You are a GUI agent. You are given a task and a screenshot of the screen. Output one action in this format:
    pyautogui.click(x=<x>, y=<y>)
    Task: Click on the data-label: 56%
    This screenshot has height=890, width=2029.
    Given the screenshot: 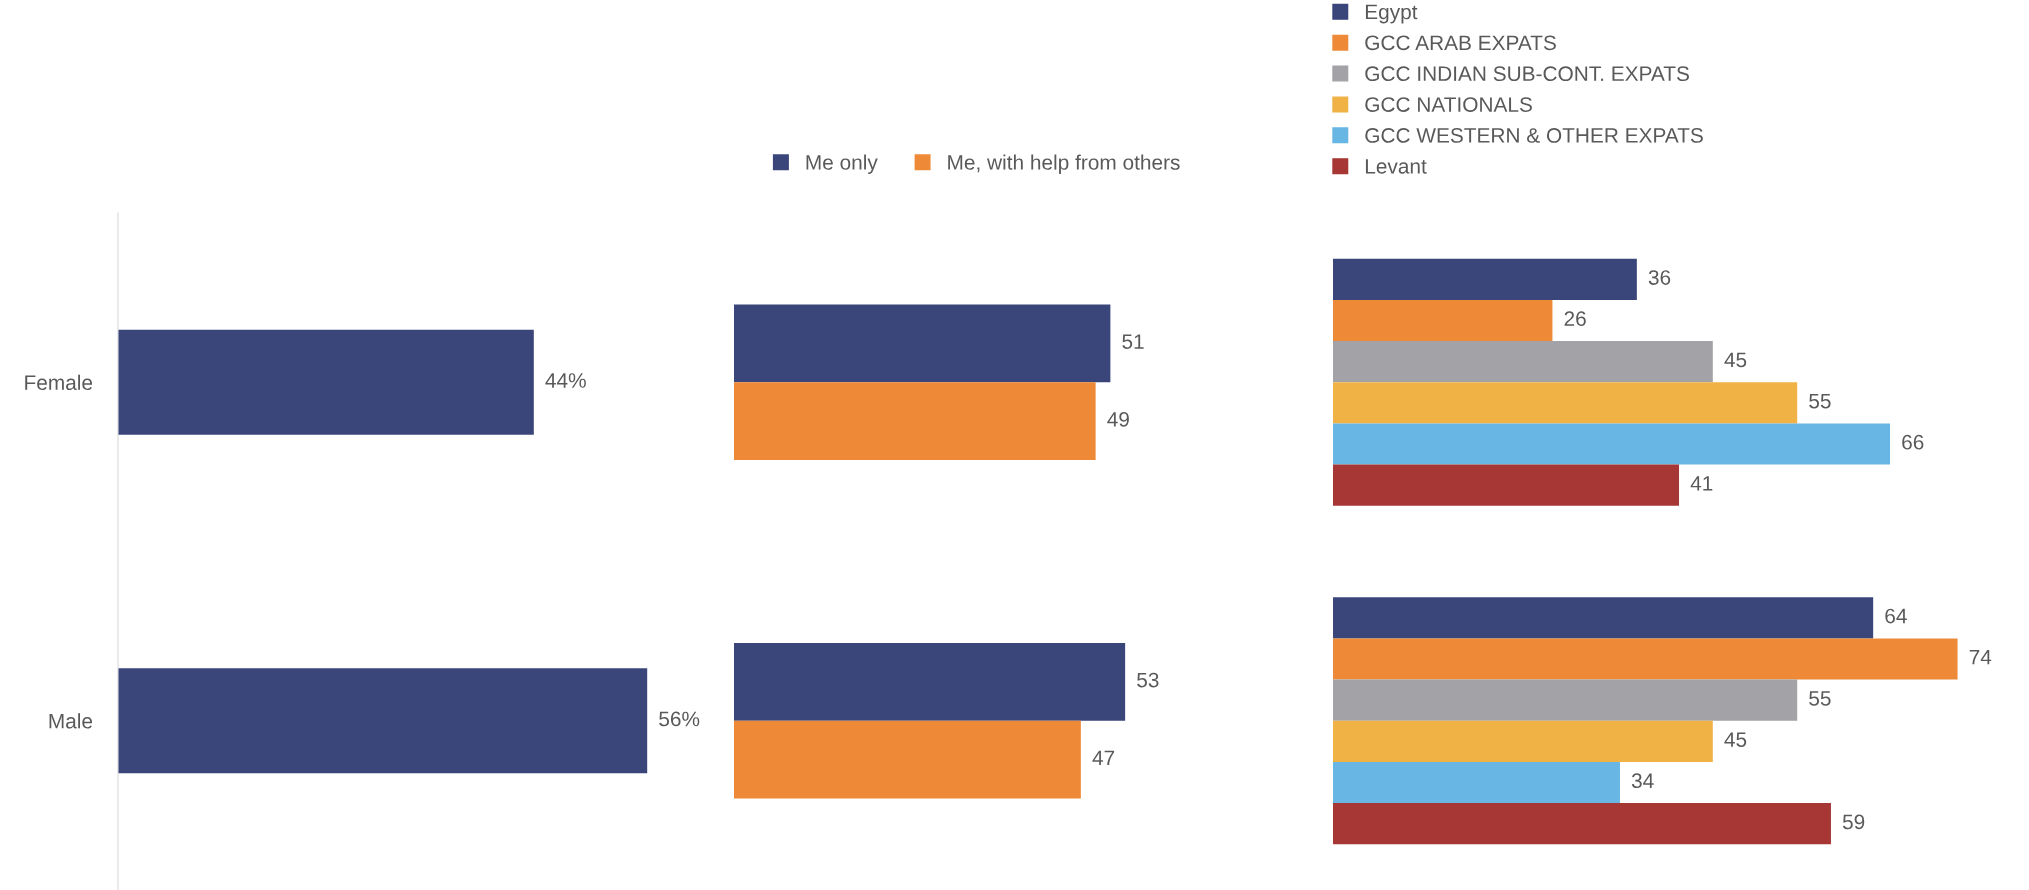 What is the action you would take?
    pyautogui.click(x=679, y=719)
    